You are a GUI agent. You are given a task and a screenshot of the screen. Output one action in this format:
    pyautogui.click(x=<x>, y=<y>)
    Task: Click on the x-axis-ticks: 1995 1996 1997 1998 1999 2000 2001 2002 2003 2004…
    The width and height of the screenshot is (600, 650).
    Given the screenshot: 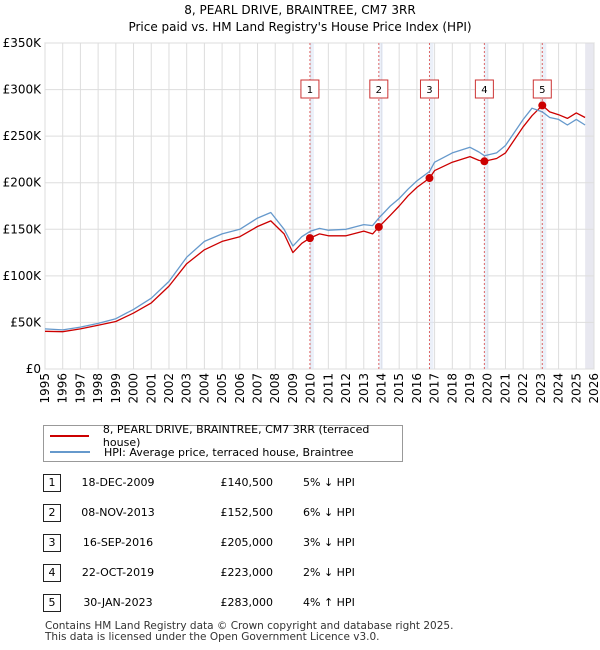 What is the action you would take?
    pyautogui.click(x=319, y=388)
    